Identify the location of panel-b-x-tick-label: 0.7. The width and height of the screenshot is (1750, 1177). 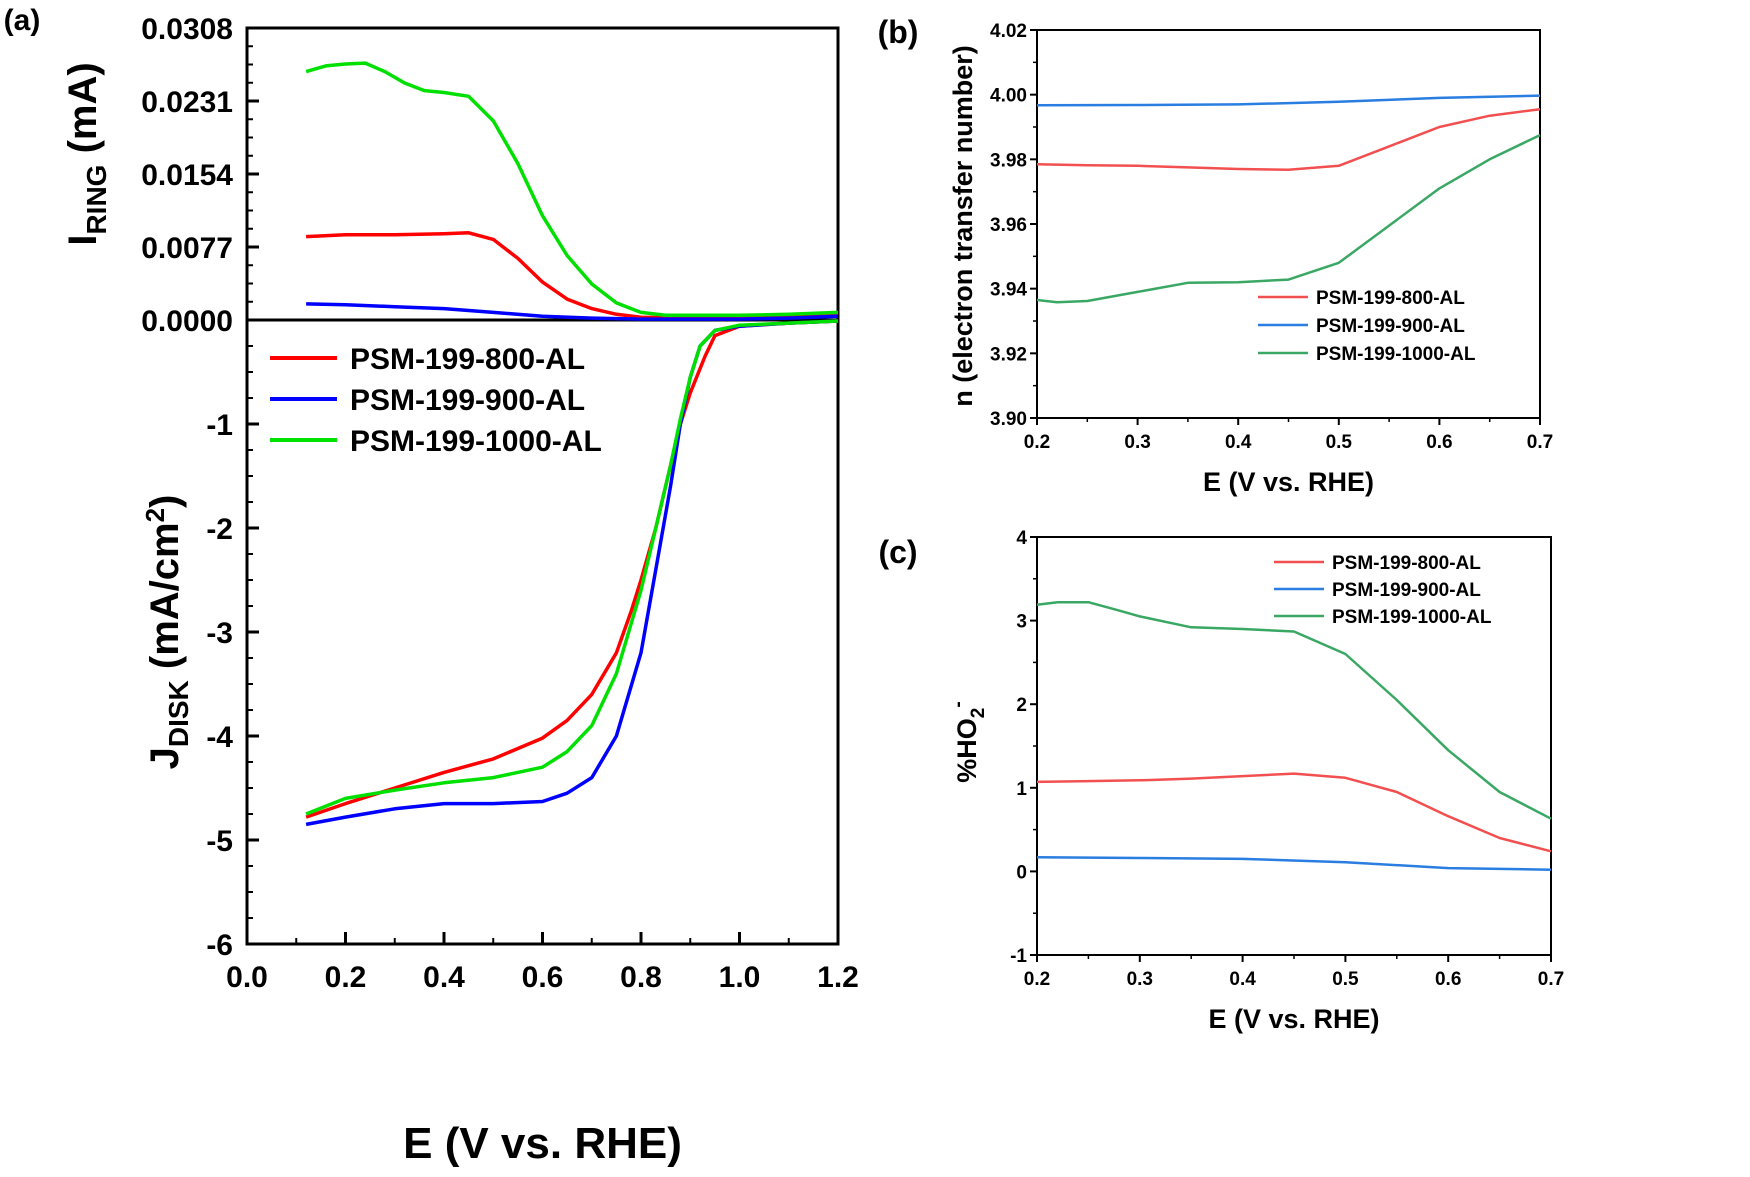
(1540, 442).